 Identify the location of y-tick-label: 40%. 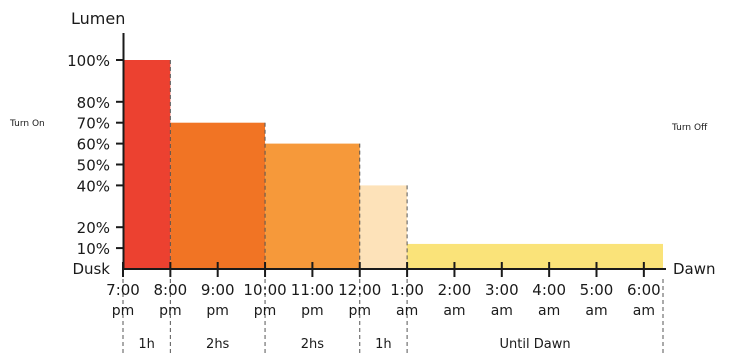
(93, 186).